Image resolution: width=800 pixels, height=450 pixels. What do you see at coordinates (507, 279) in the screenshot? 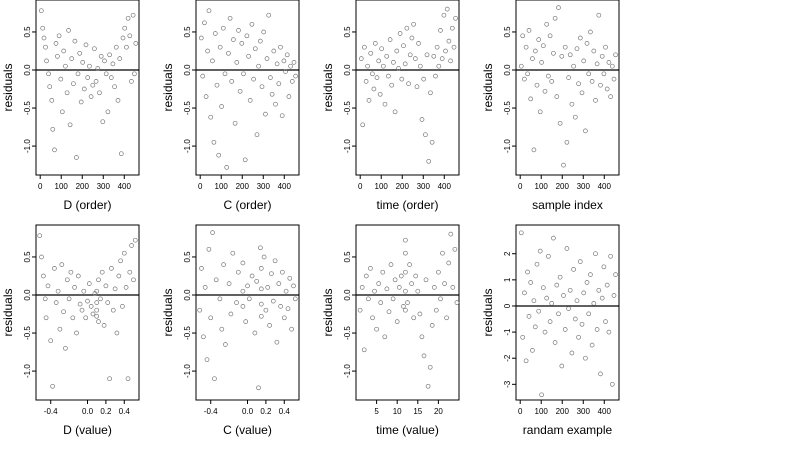
I see `y-tick-label: 1` at bounding box center [507, 279].